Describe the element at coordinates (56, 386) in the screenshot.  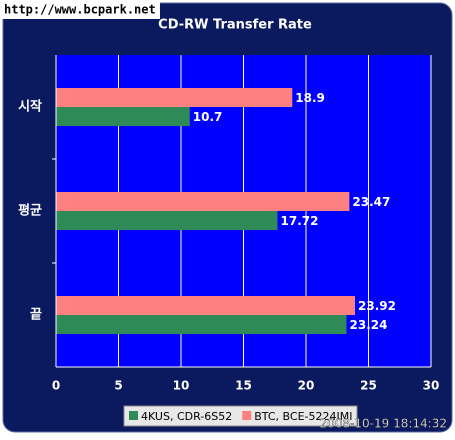
I see `x-tick-label: 0` at that location.